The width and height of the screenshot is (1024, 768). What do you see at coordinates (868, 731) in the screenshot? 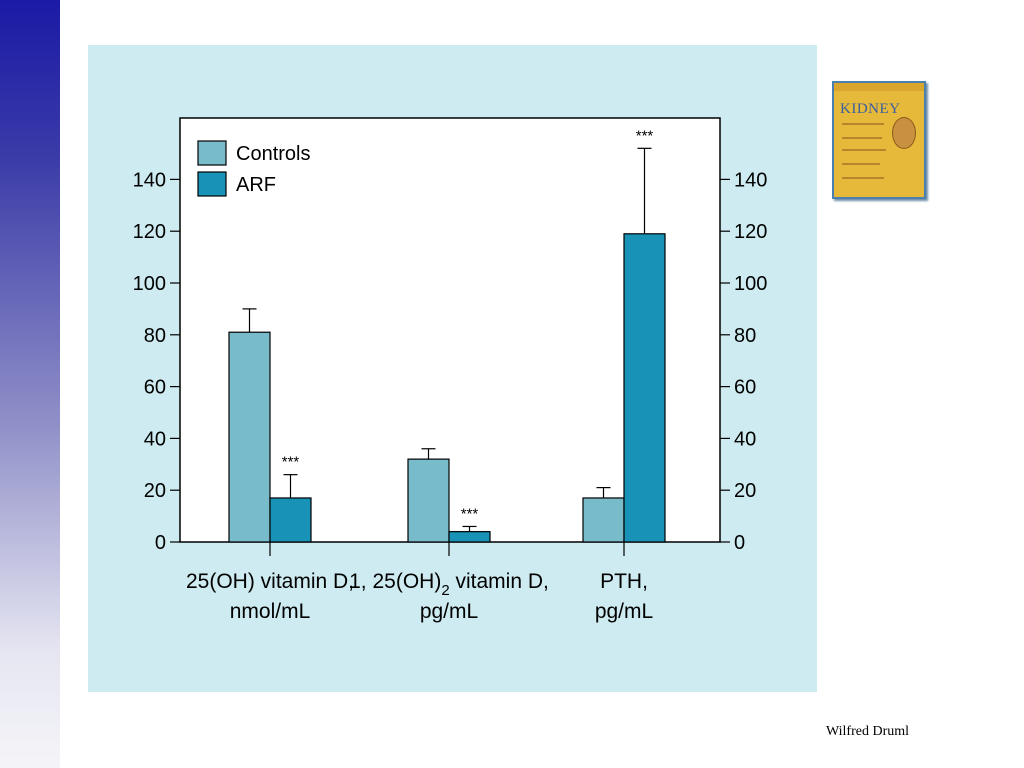
I see `author-credit: Wilfred Druml` at bounding box center [868, 731].